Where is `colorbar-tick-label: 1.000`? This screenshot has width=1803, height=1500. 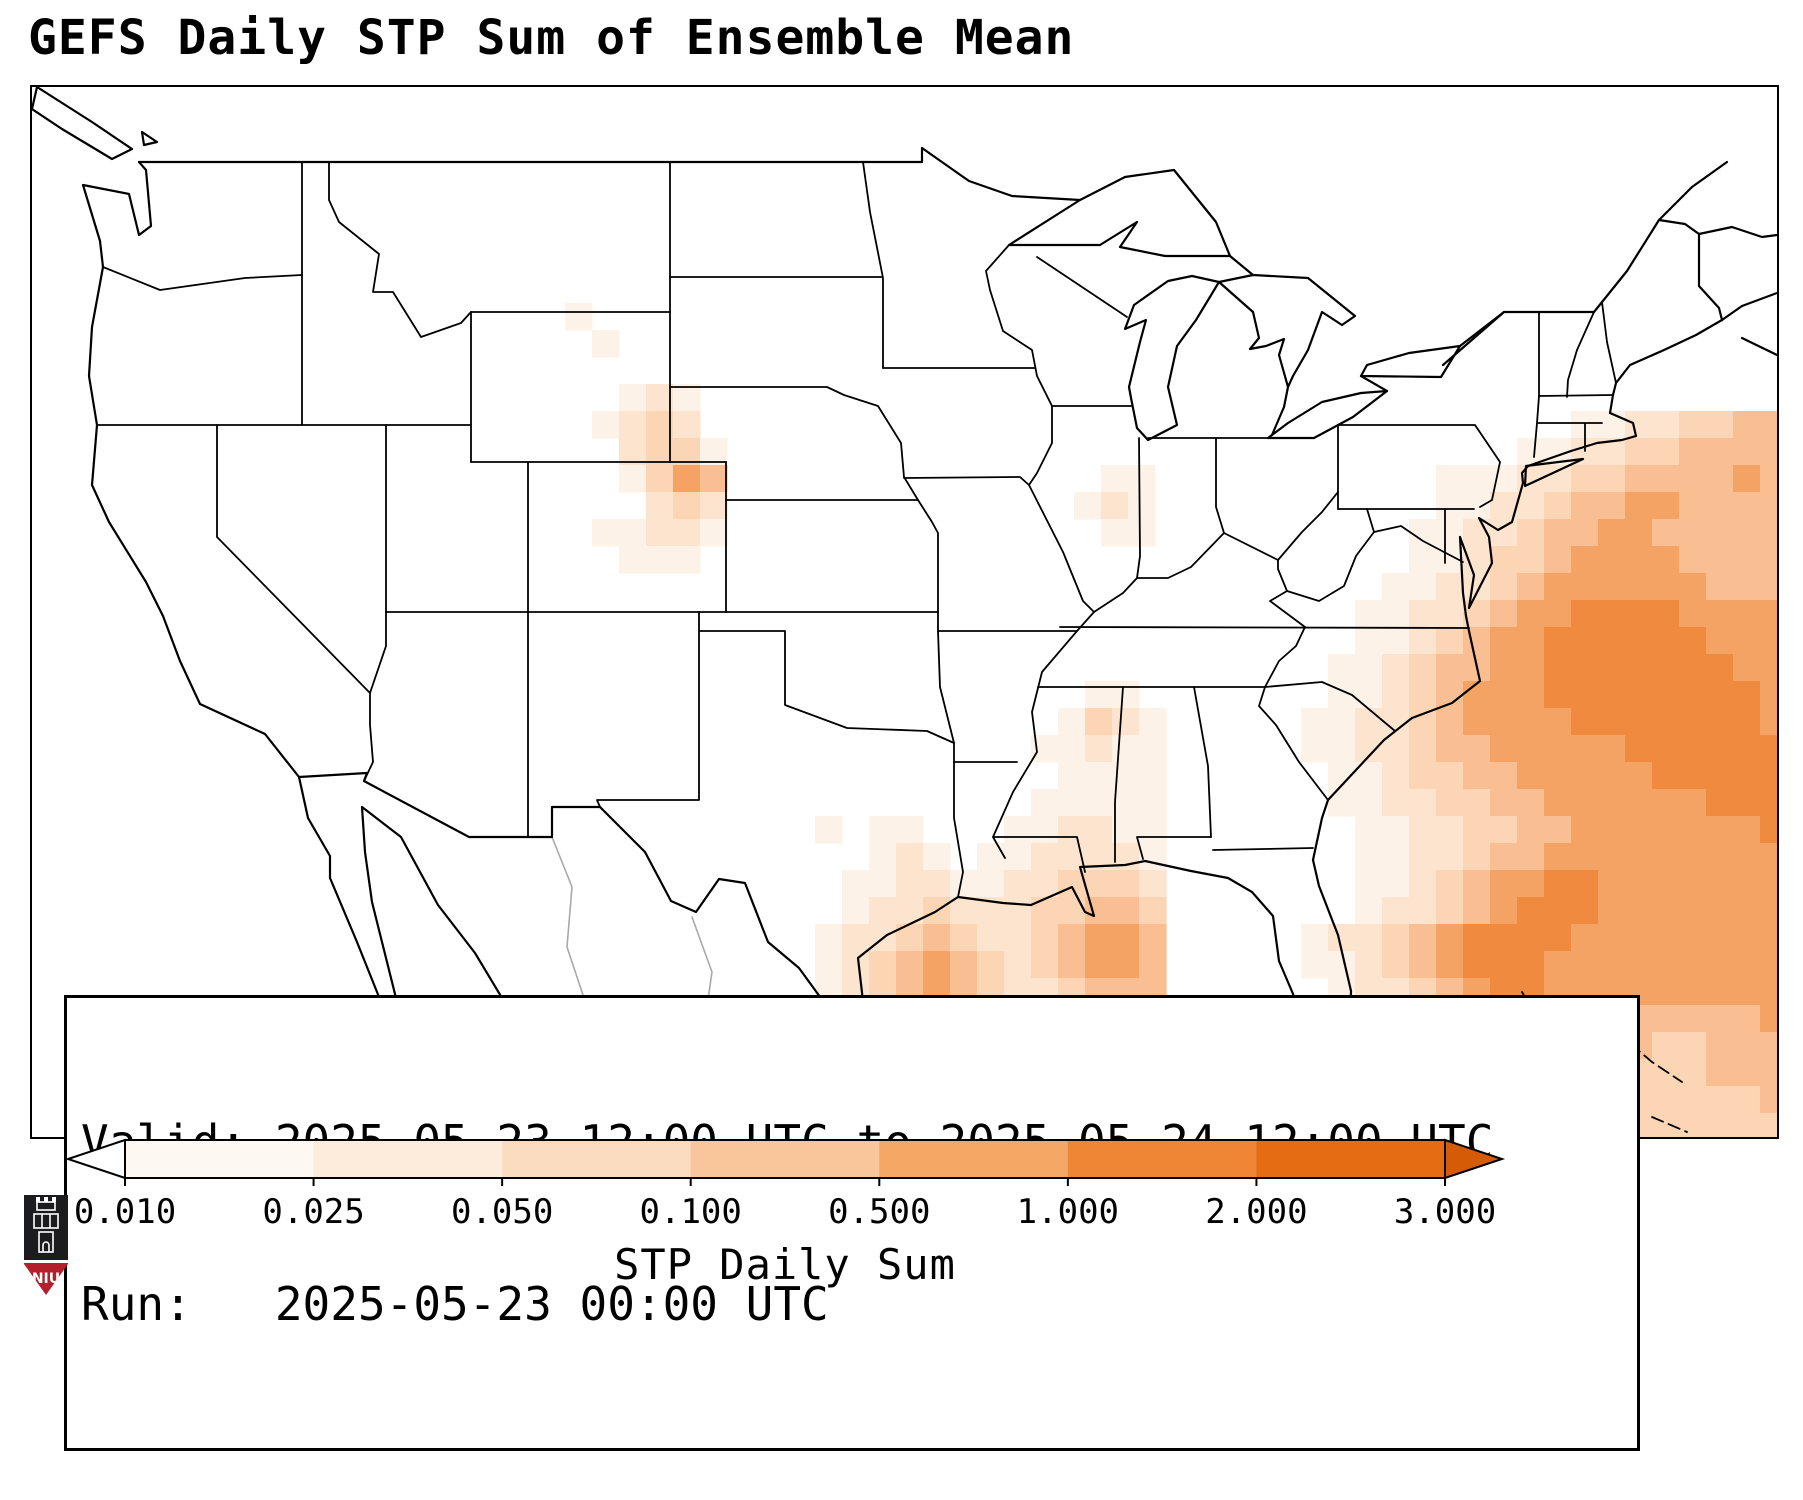
colorbar-tick-label: 1.000 is located at coordinates (1068, 1212).